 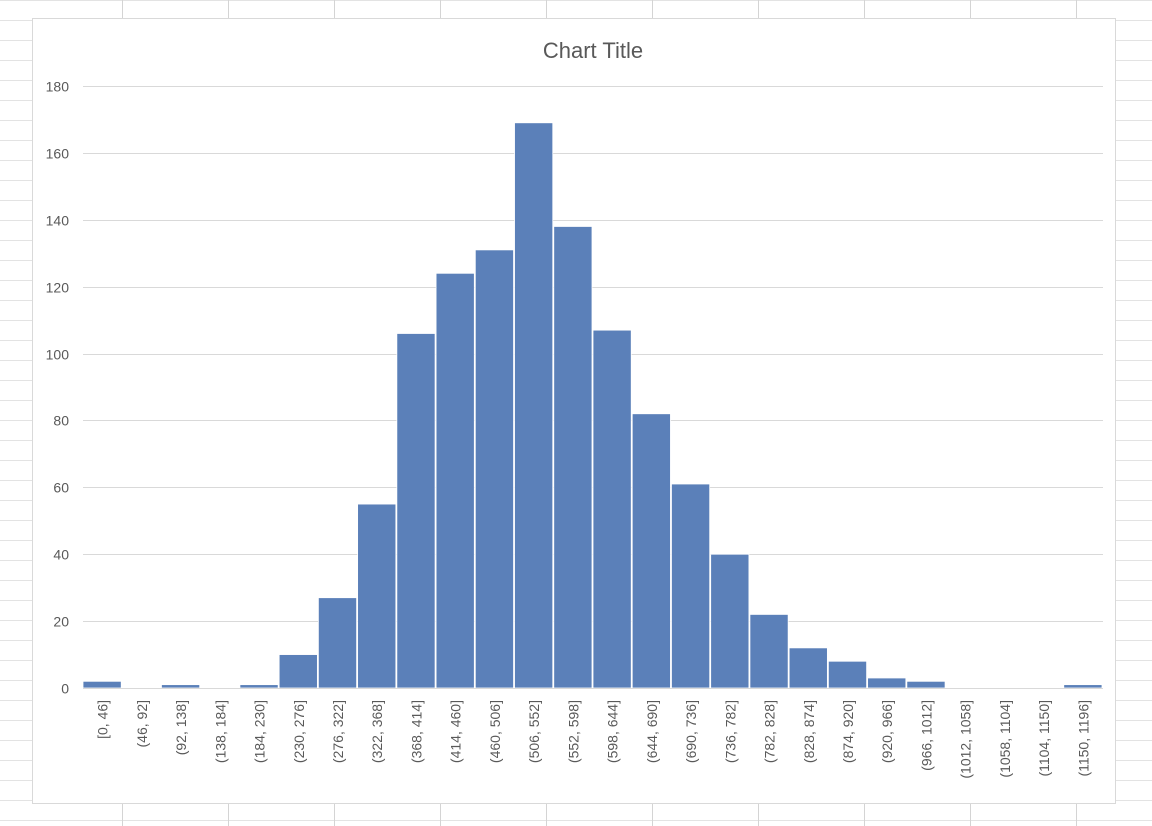 What do you see at coordinates (691, 731) in the screenshot?
I see `x-tick-label: (690, 736]` at bounding box center [691, 731].